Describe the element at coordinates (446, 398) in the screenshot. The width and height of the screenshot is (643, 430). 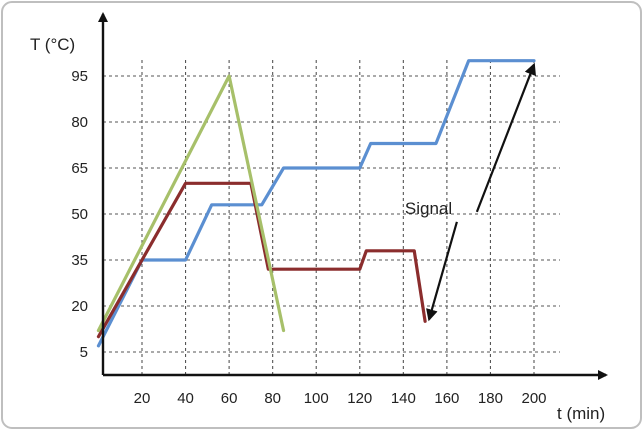
I see `x-tick-label: 160` at that location.